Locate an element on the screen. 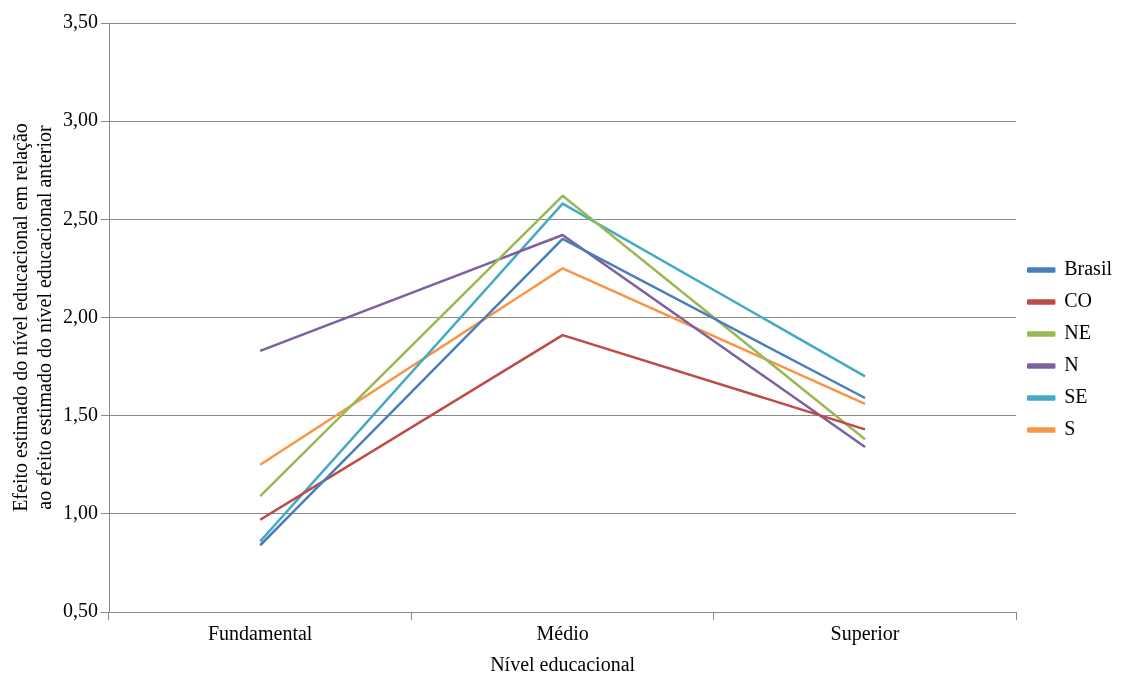 This screenshot has width=1140, height=690. legend-label: S is located at coordinates (1070, 428).